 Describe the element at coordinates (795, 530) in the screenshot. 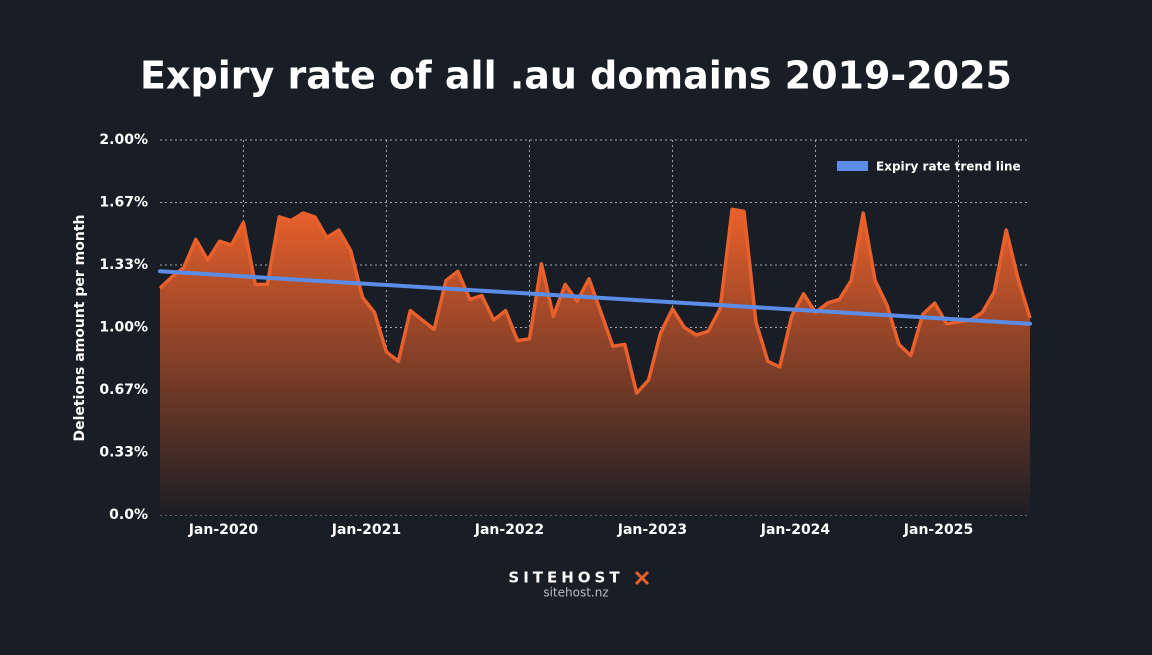

I see `x-tick-label: Jan-2024` at that location.